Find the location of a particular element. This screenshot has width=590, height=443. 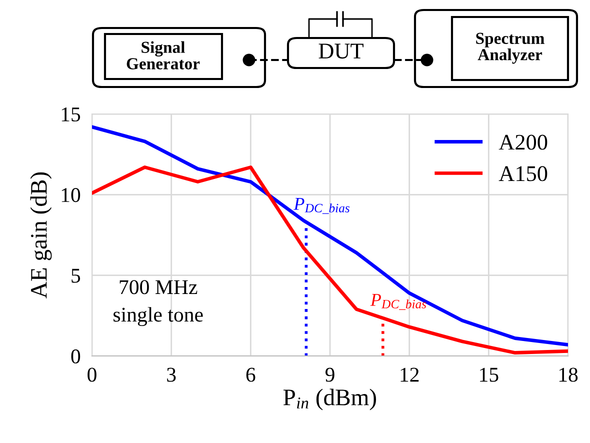

x-axis-title: P$_{in}$ (dBm) is located at coordinates (329, 399).